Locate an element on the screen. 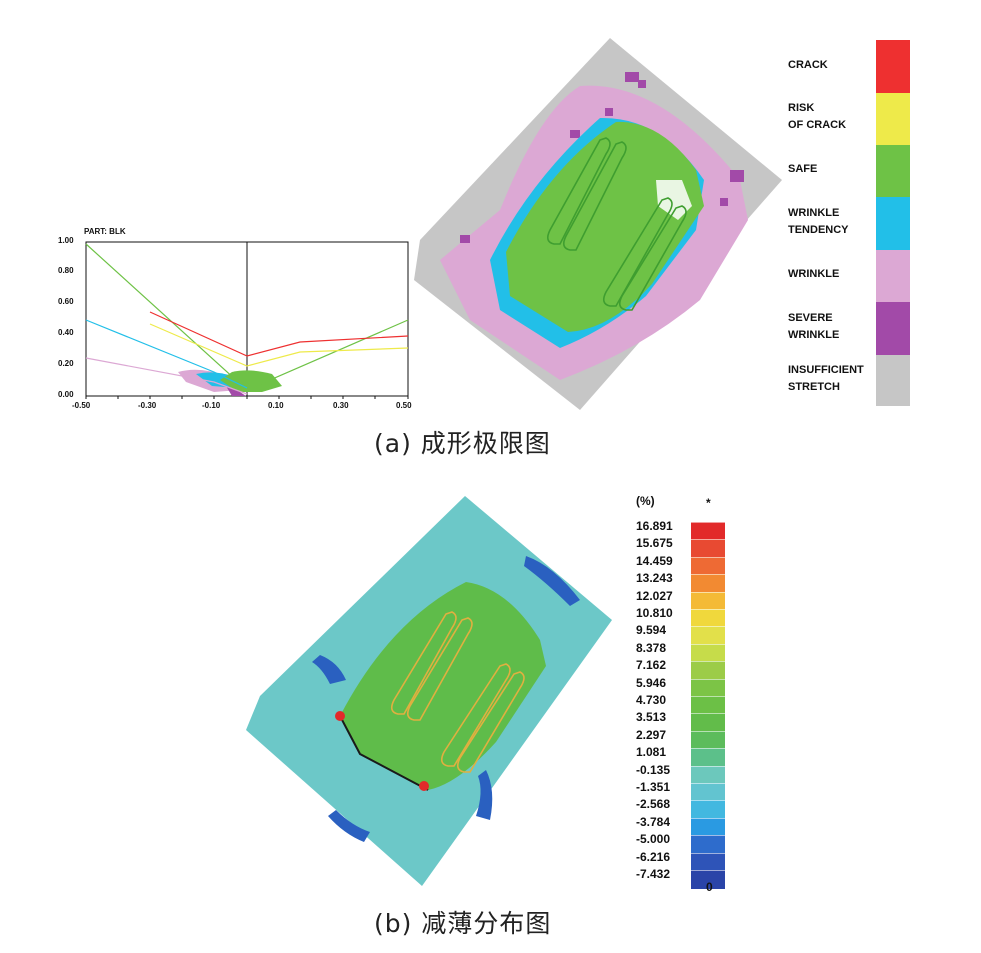 The image size is (981, 953). x-tick-2: -0.30 is located at coordinates (147, 405).